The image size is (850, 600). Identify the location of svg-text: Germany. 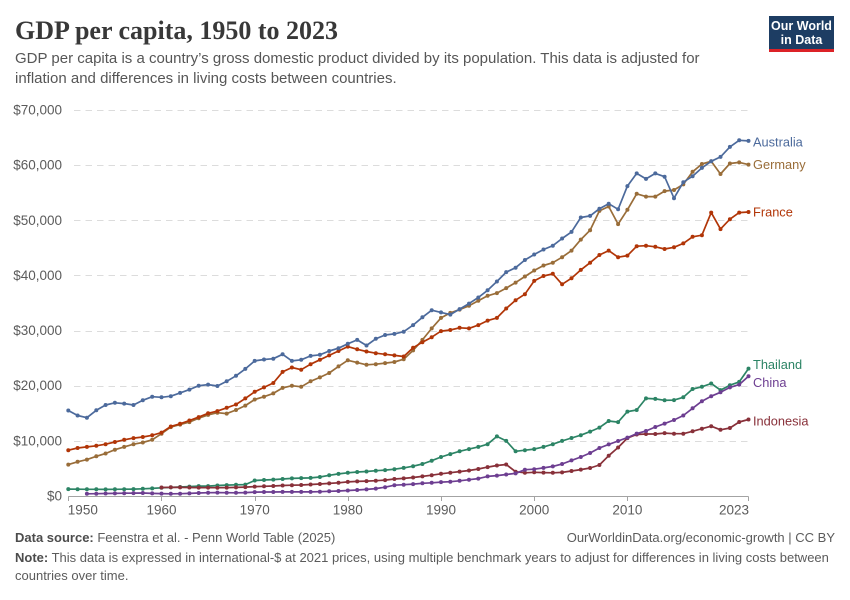
(779, 164).